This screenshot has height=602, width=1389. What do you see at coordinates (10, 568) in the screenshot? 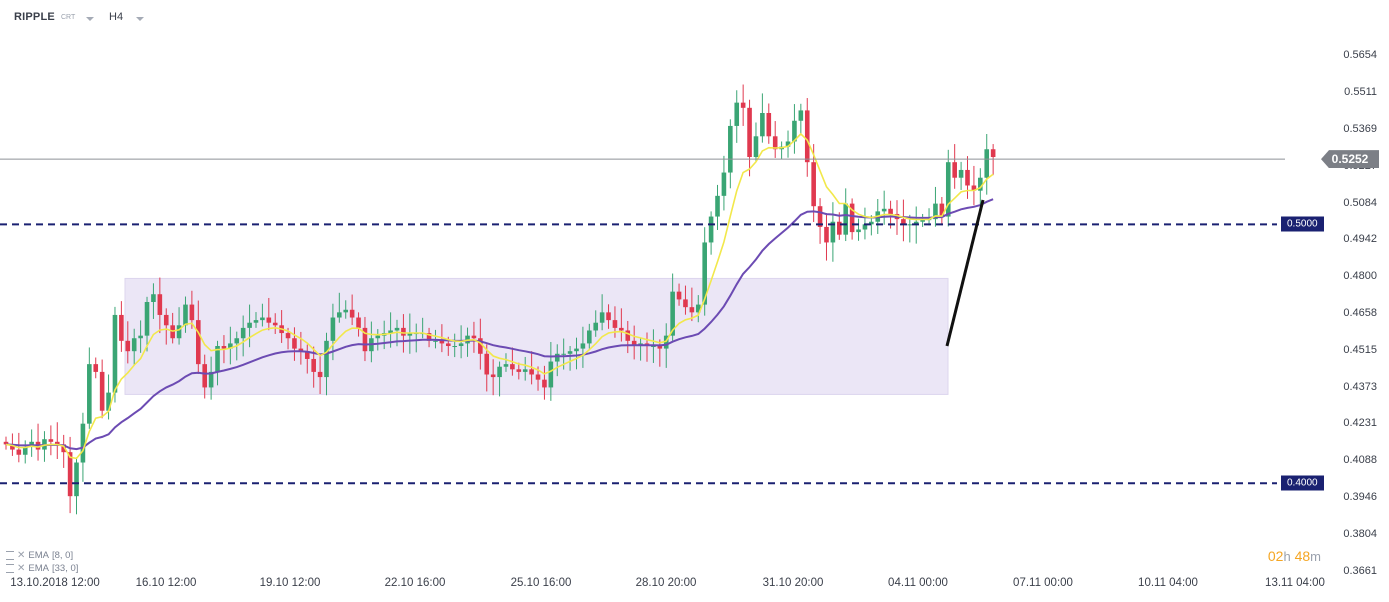
I see `list-icon` at bounding box center [10, 568].